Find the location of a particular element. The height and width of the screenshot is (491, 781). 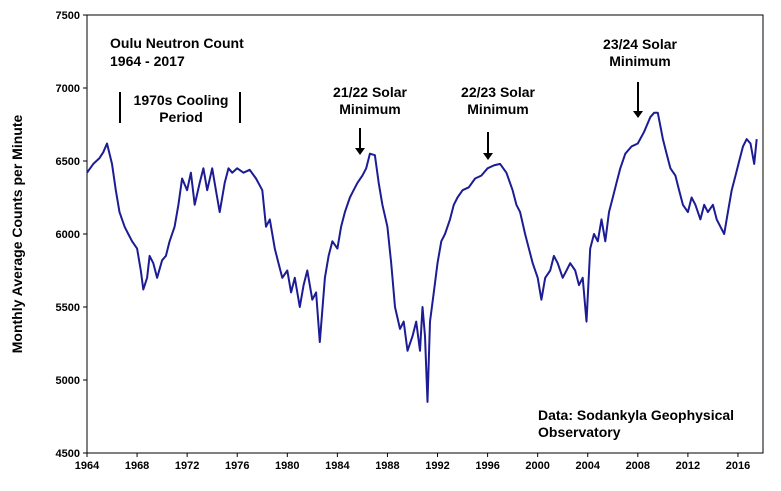

x-tick-label: 1988 is located at coordinates (387, 466).